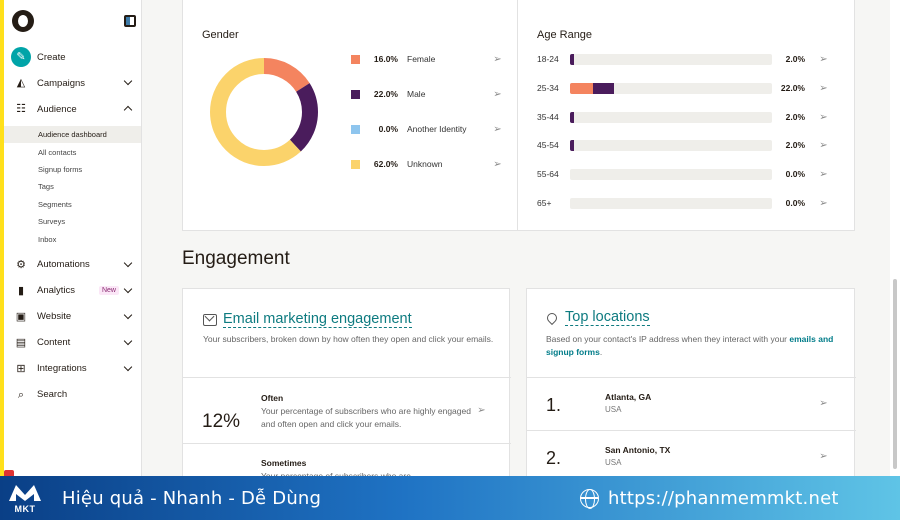 This screenshot has height=520, width=900. Describe the element at coordinates (565, 35) in the screenshot. I see `age-range-title: Age Range` at that location.